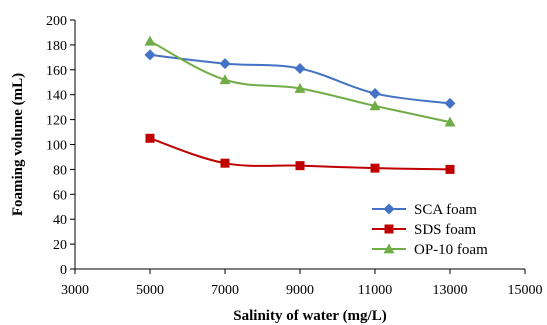 The image size is (547, 325). Describe the element at coordinates (60, 195) in the screenshot. I see `y-tick-label: 60` at that location.